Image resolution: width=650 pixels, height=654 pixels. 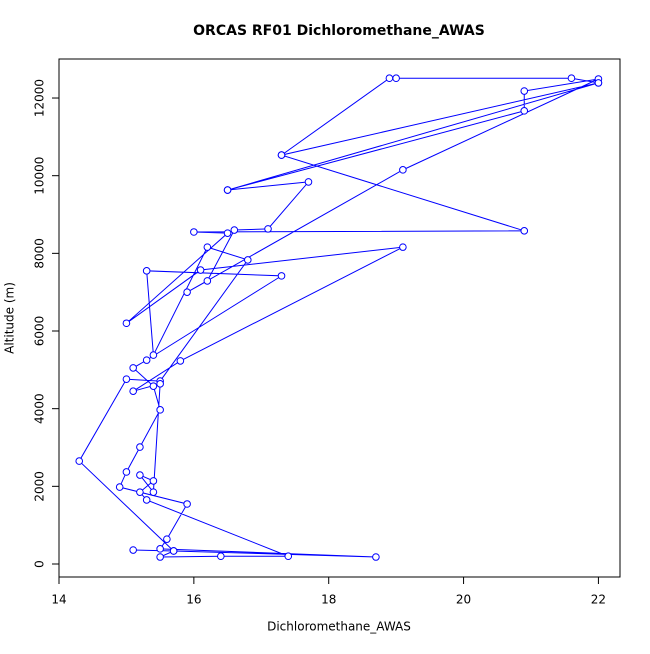 I want to click on x-axis-label: Dichloromethane_AWAS, so click(x=339, y=627).